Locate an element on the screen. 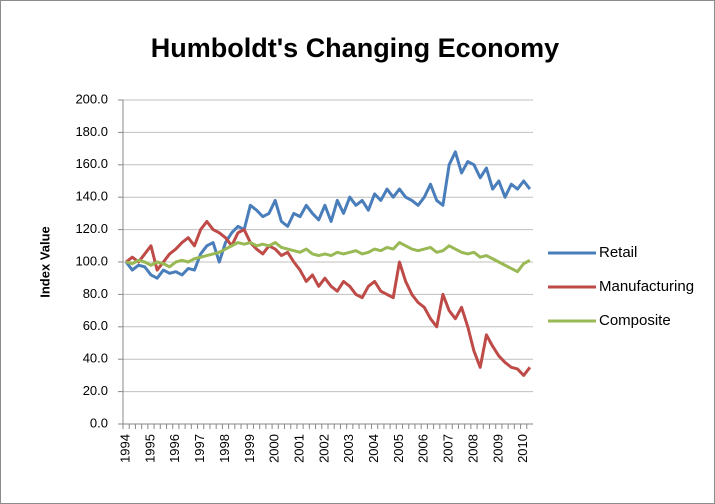  y-tick-label: 0.0 is located at coordinates (99, 422).